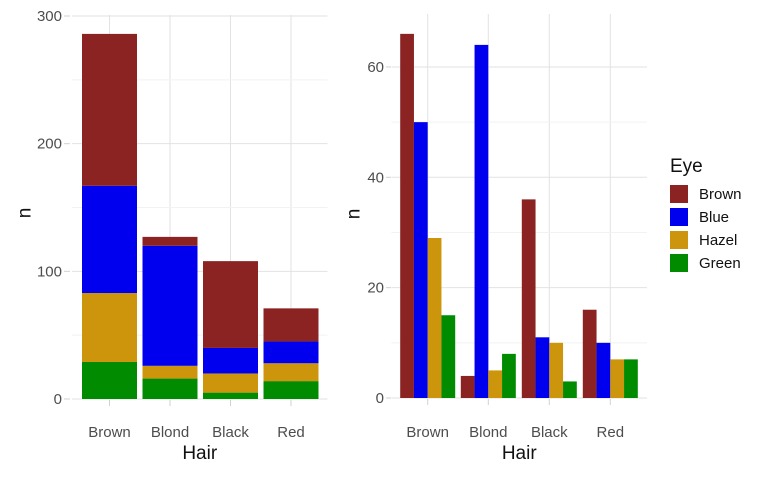  Describe the element at coordinates (109, 432) in the screenshot. I see `left-x-tick-label-brown: Brown` at that location.